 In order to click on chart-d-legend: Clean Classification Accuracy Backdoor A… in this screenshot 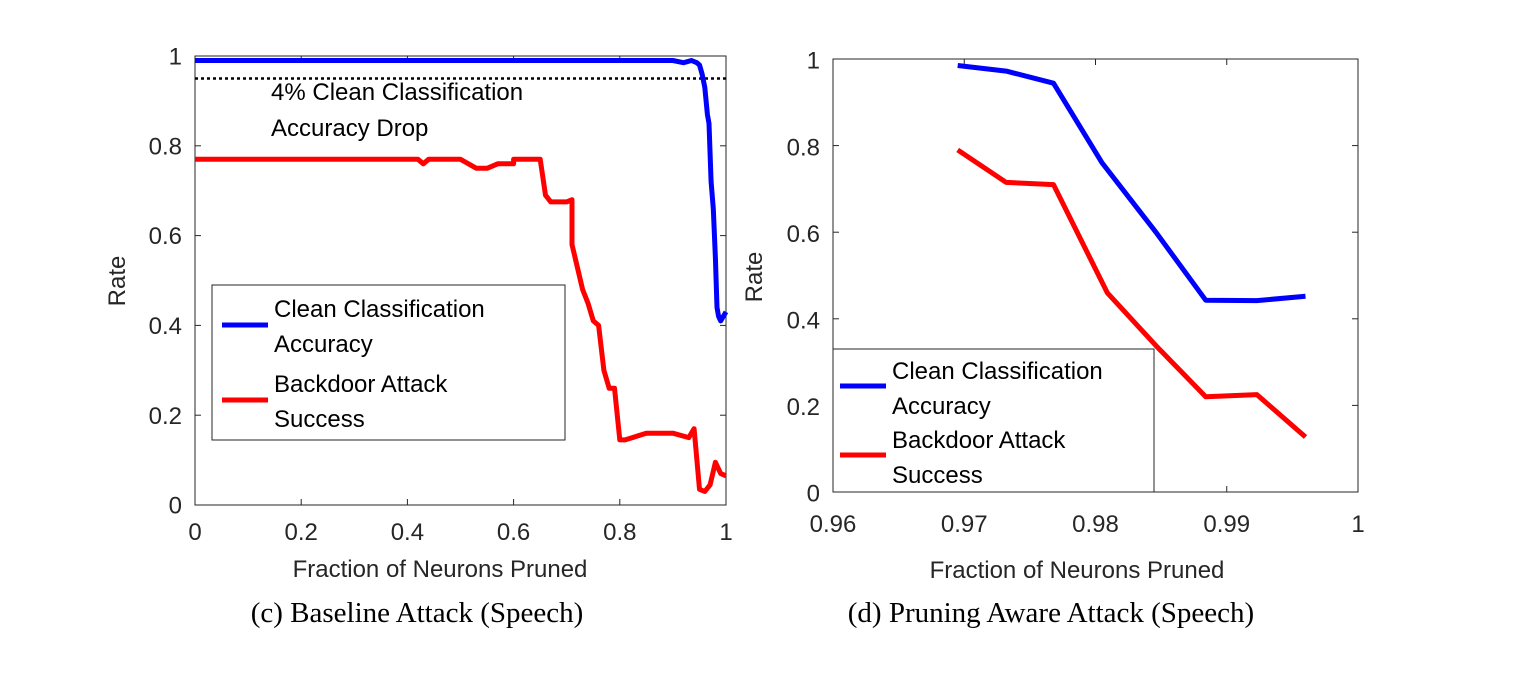, I will do `click(993, 420)`.